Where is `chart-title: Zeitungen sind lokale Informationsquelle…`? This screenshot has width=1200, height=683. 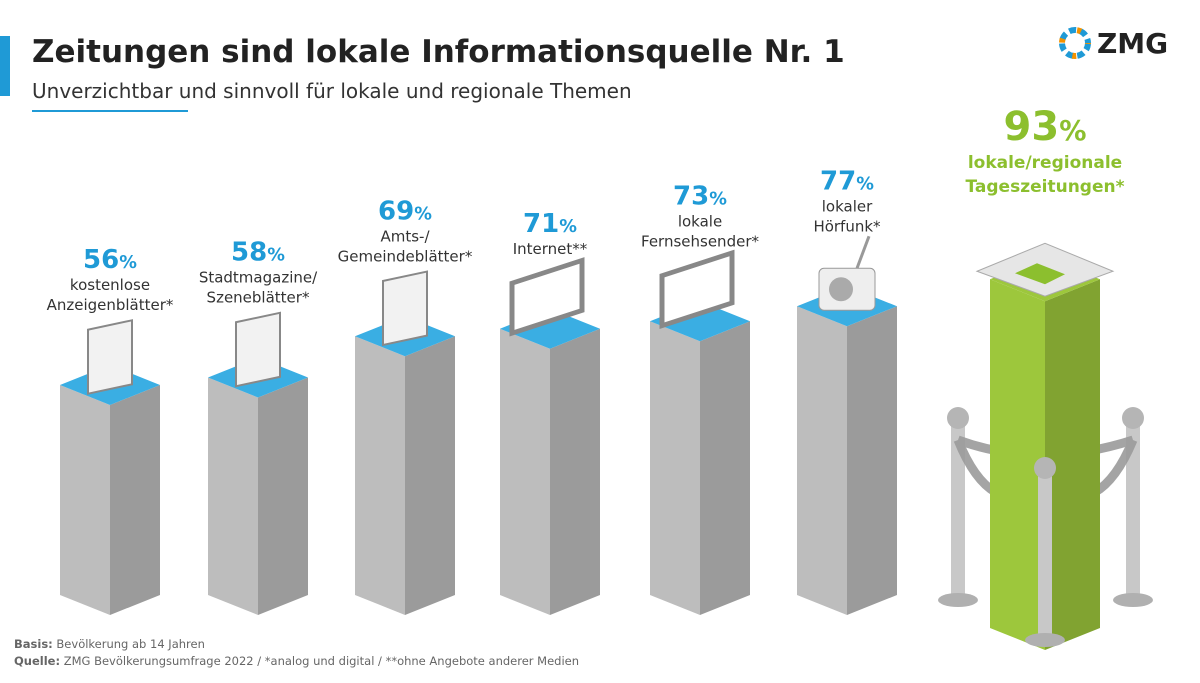 chart-title: Zeitungen sind lokale Informationsquelle… is located at coordinates (438, 52).